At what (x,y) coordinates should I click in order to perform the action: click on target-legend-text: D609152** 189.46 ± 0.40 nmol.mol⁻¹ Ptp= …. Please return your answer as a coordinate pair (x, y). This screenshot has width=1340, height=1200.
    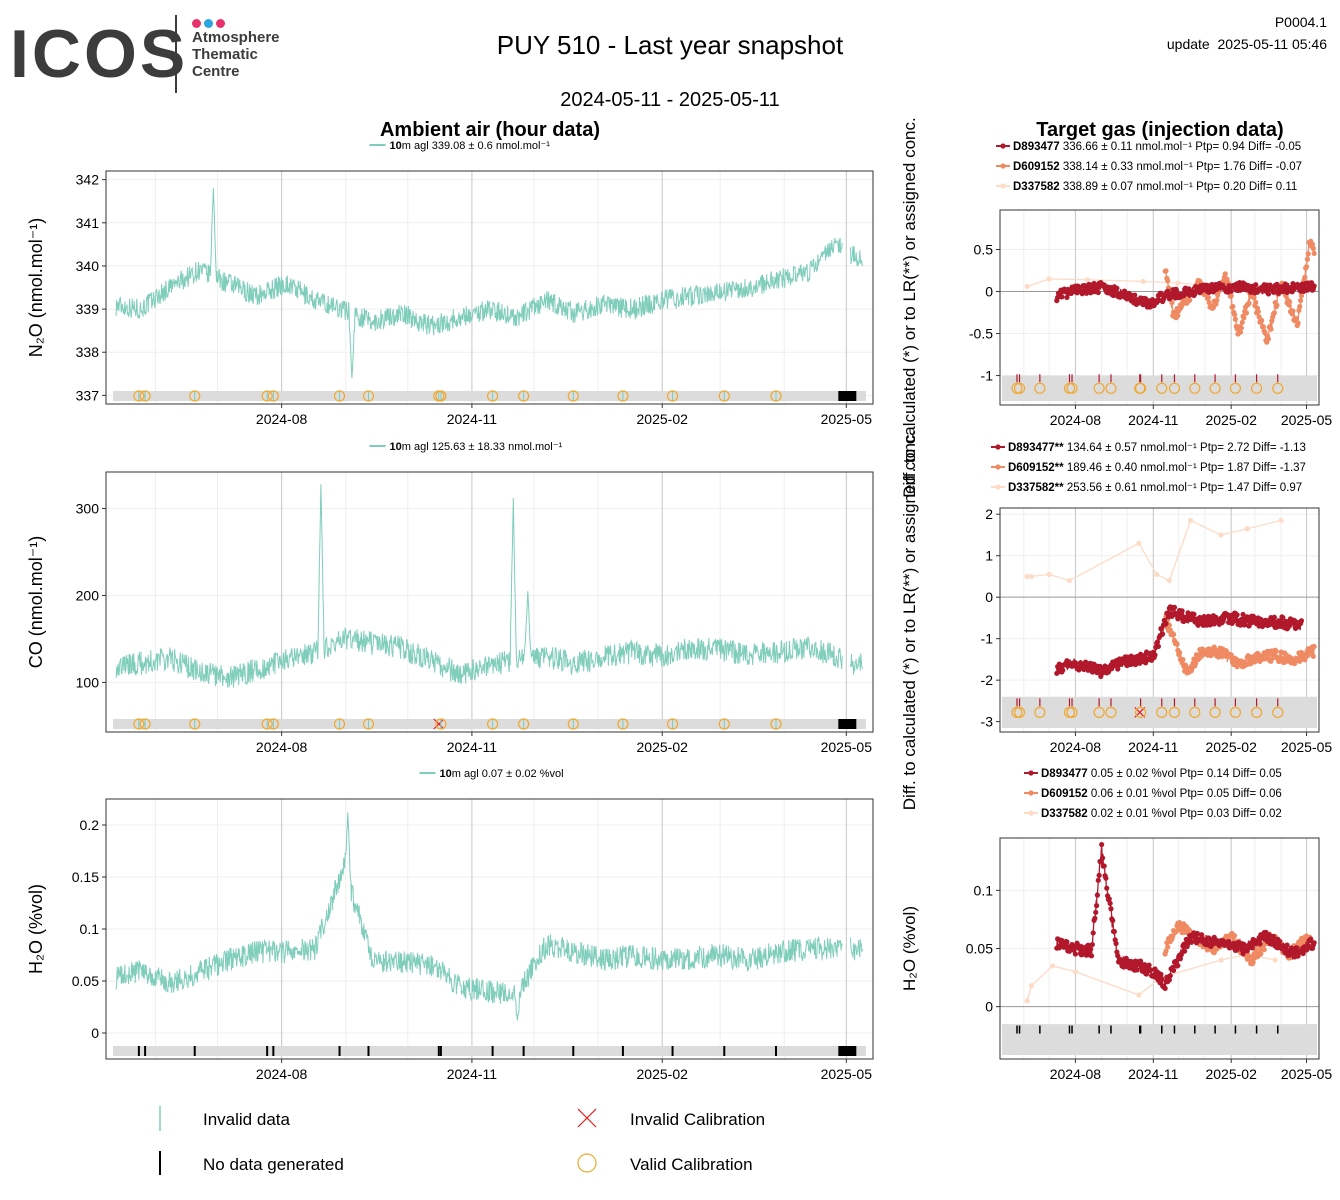
    Looking at the image, I should click on (1157, 468).